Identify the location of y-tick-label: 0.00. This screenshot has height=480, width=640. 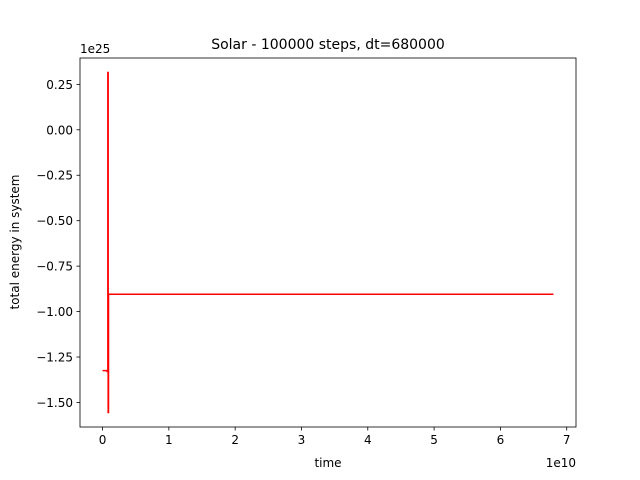
(59, 130).